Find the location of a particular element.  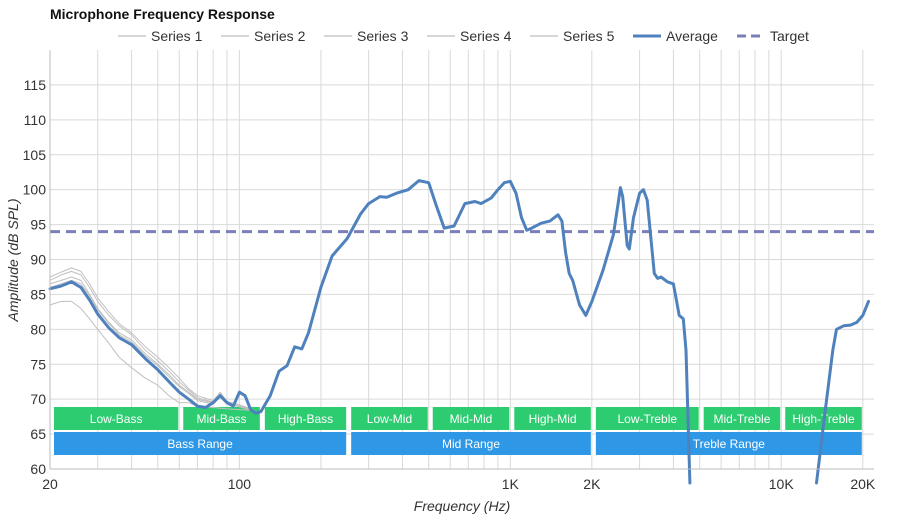

band-label: Treble Range is located at coordinates (729, 444).